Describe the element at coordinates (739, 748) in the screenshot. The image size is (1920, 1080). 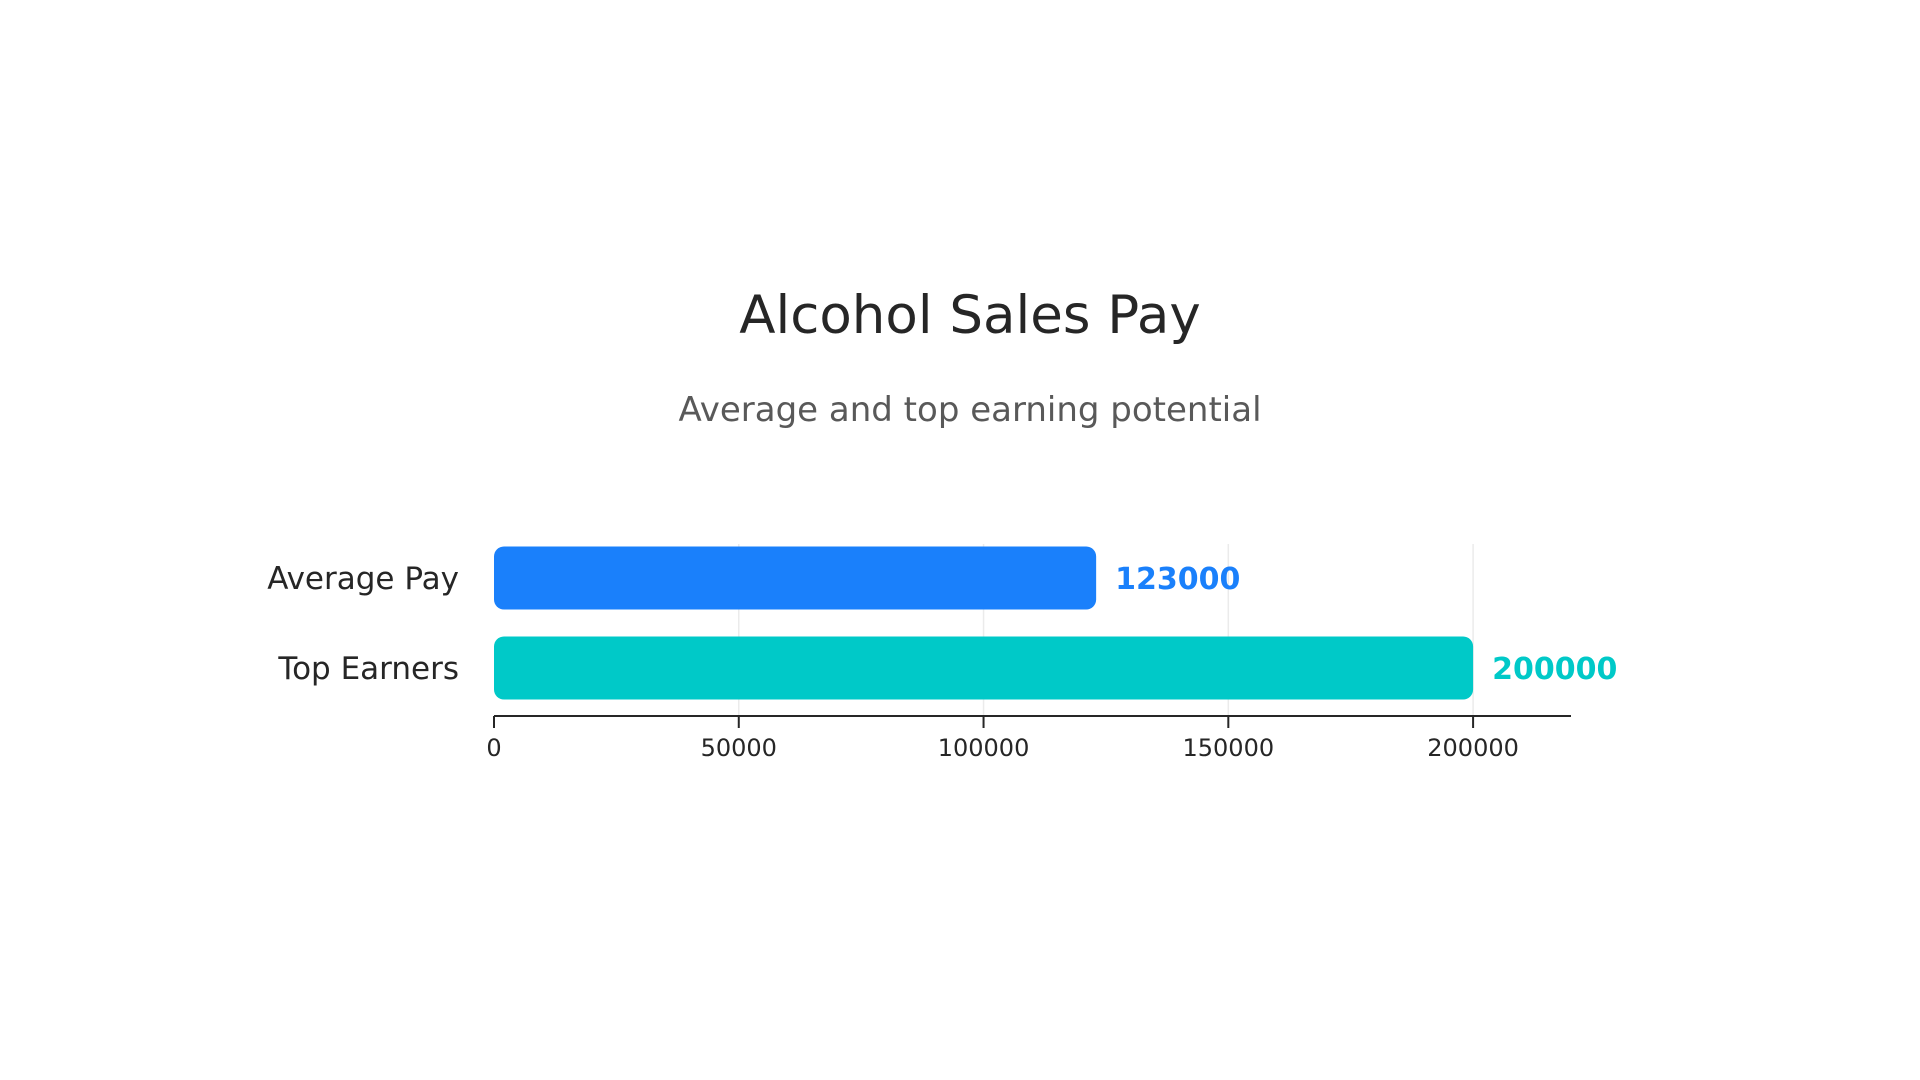
I see `x-tick-label: 50000` at that location.